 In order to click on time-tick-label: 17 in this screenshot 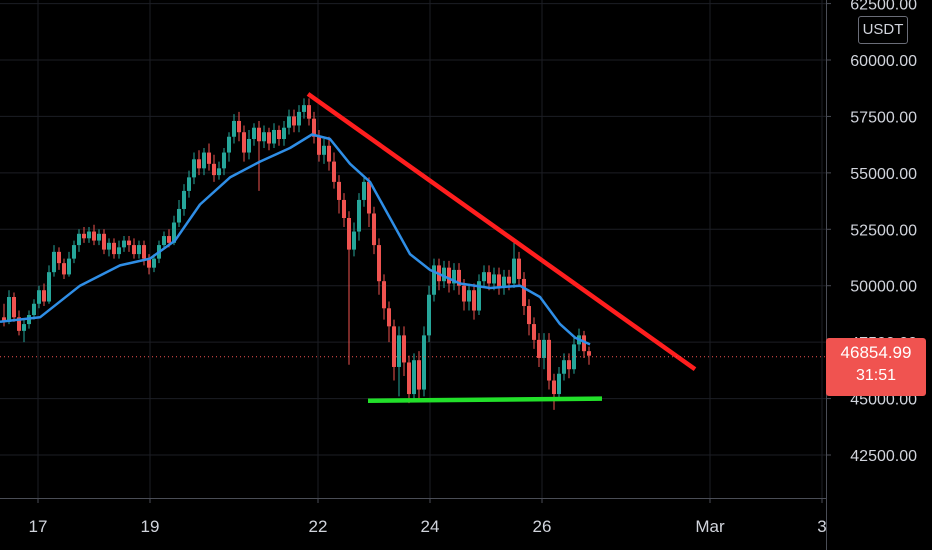, I will do `click(38, 526)`.